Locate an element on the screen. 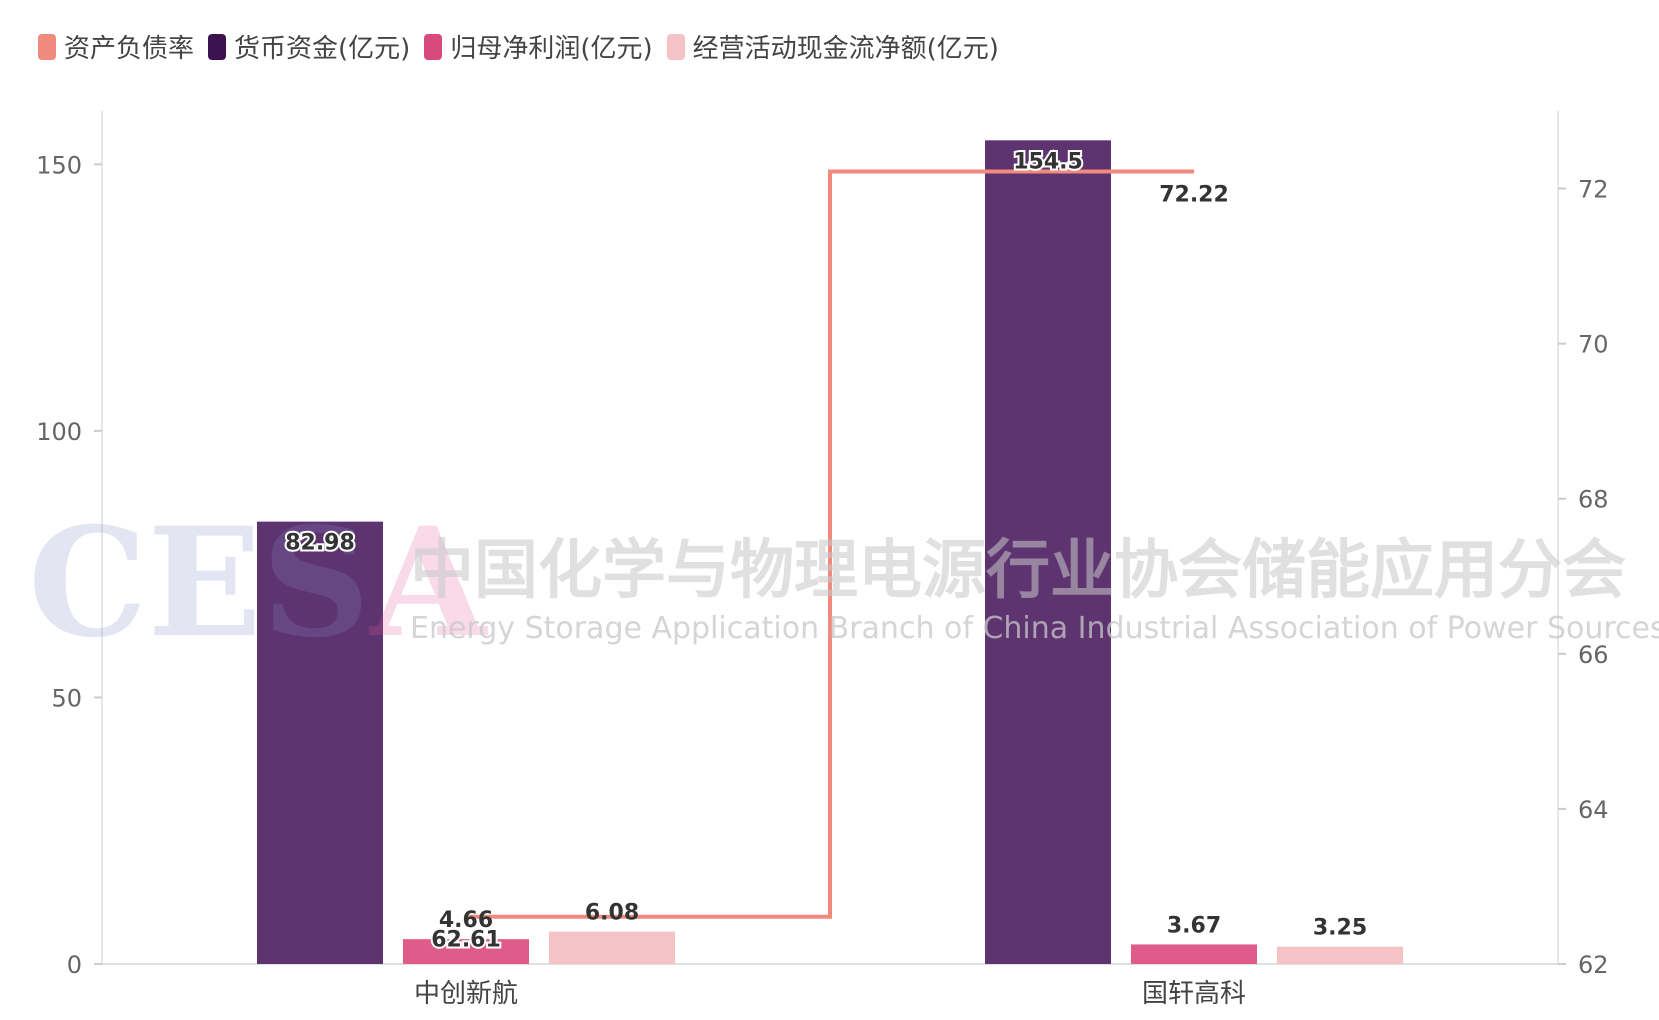 This screenshot has height=1020, width=1659. legend-swatch-operating-cashflow is located at coordinates (675, 46).